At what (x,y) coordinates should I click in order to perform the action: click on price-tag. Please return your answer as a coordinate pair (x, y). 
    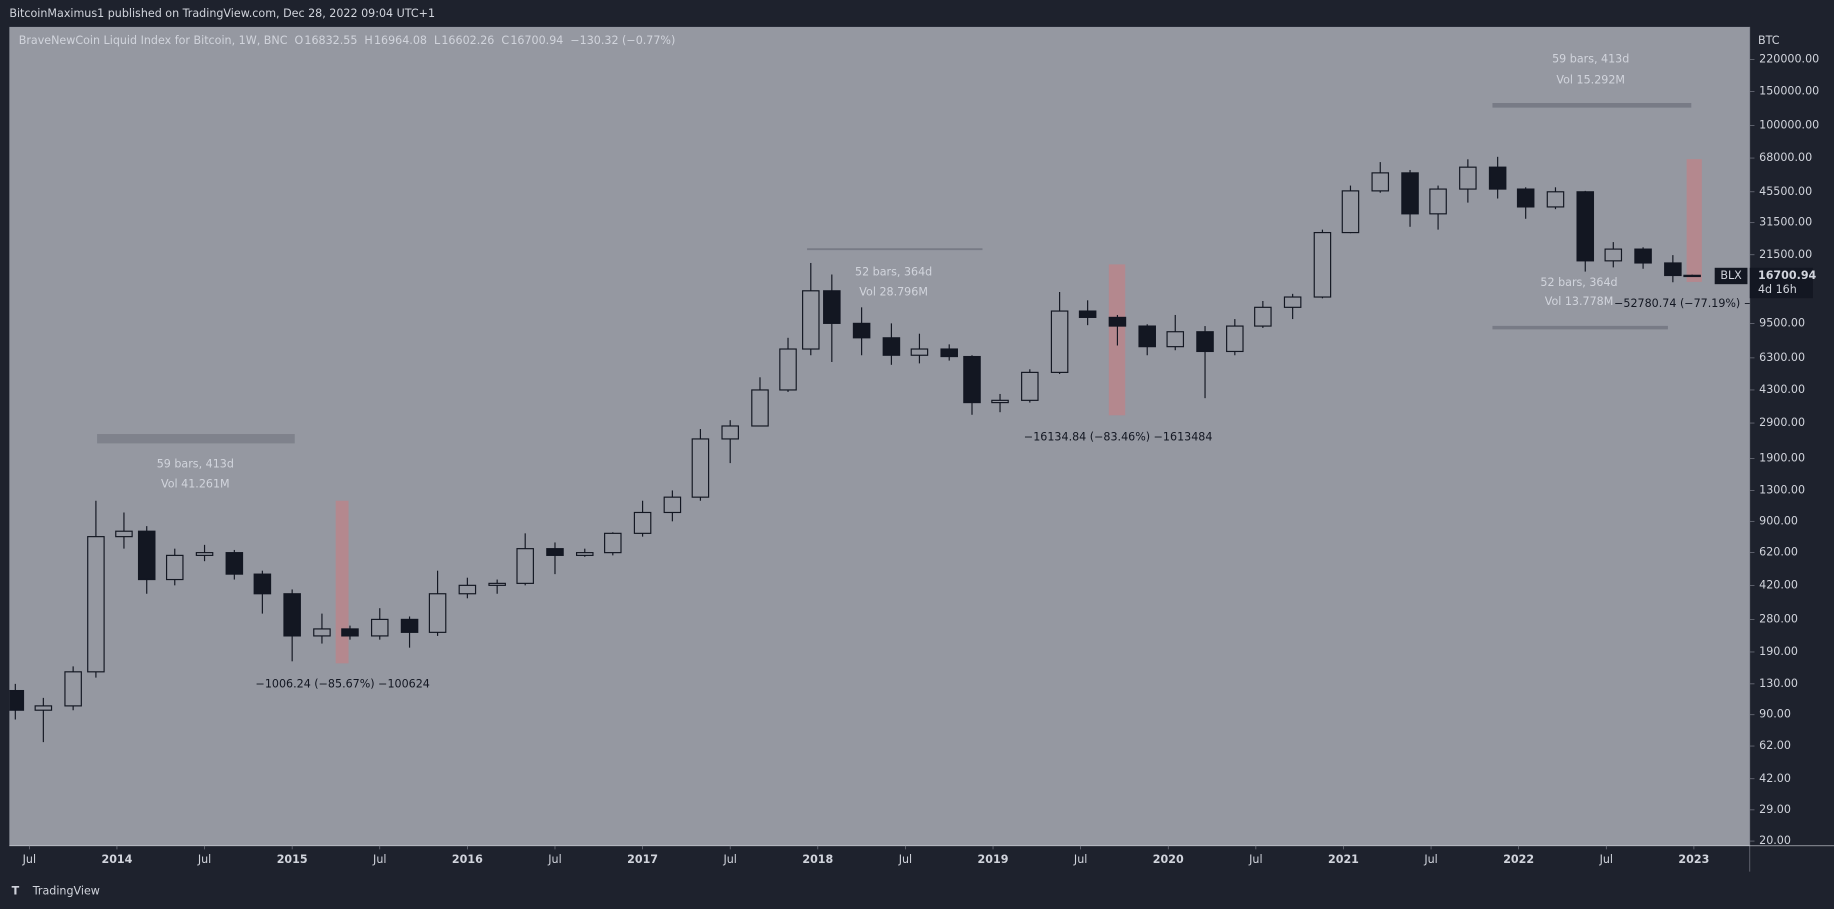
    Looking at the image, I should click on (1781, 283).